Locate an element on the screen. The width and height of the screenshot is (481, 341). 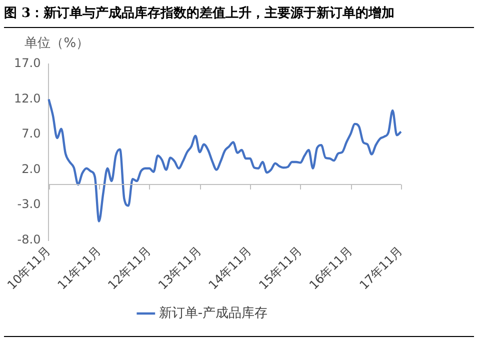
y-tick-label: -3.0 is located at coordinates (29, 204).